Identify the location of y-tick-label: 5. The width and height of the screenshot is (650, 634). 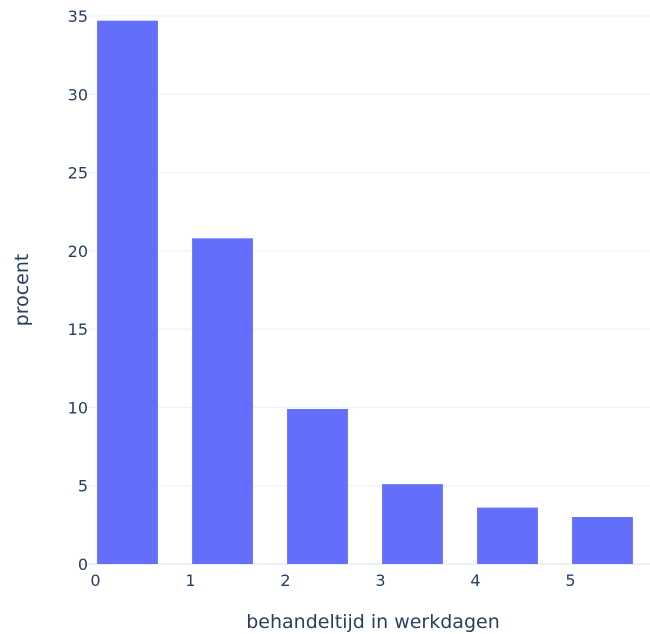
(83, 486).